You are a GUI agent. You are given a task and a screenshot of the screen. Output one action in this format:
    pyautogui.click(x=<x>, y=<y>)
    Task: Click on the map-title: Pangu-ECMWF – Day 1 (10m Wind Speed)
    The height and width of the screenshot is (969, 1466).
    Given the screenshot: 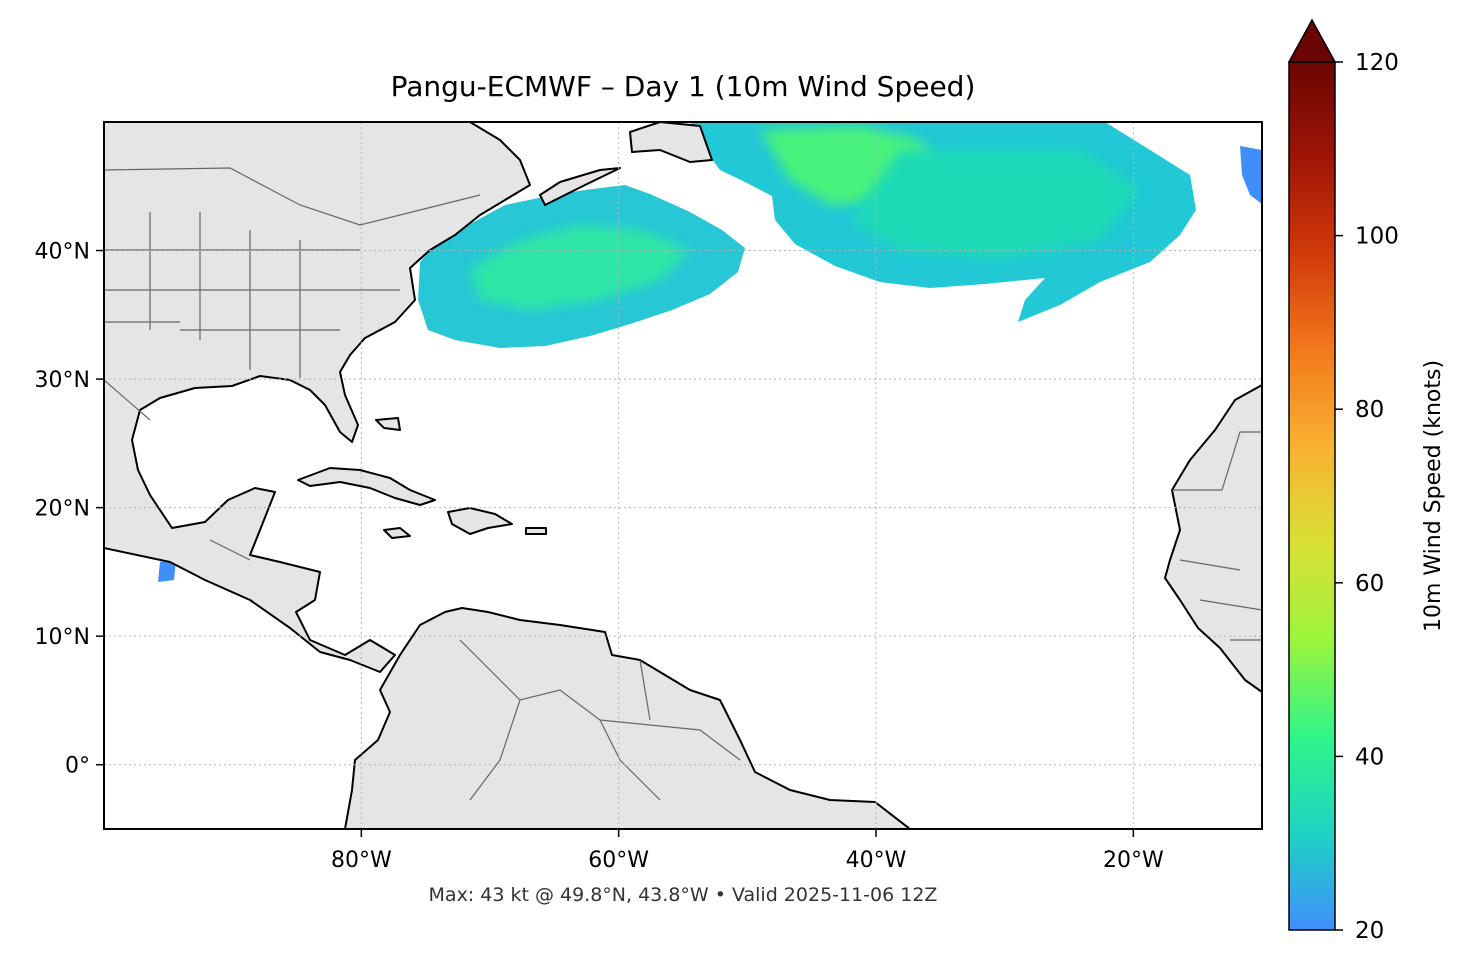 What is the action you would take?
    pyautogui.click(x=683, y=86)
    